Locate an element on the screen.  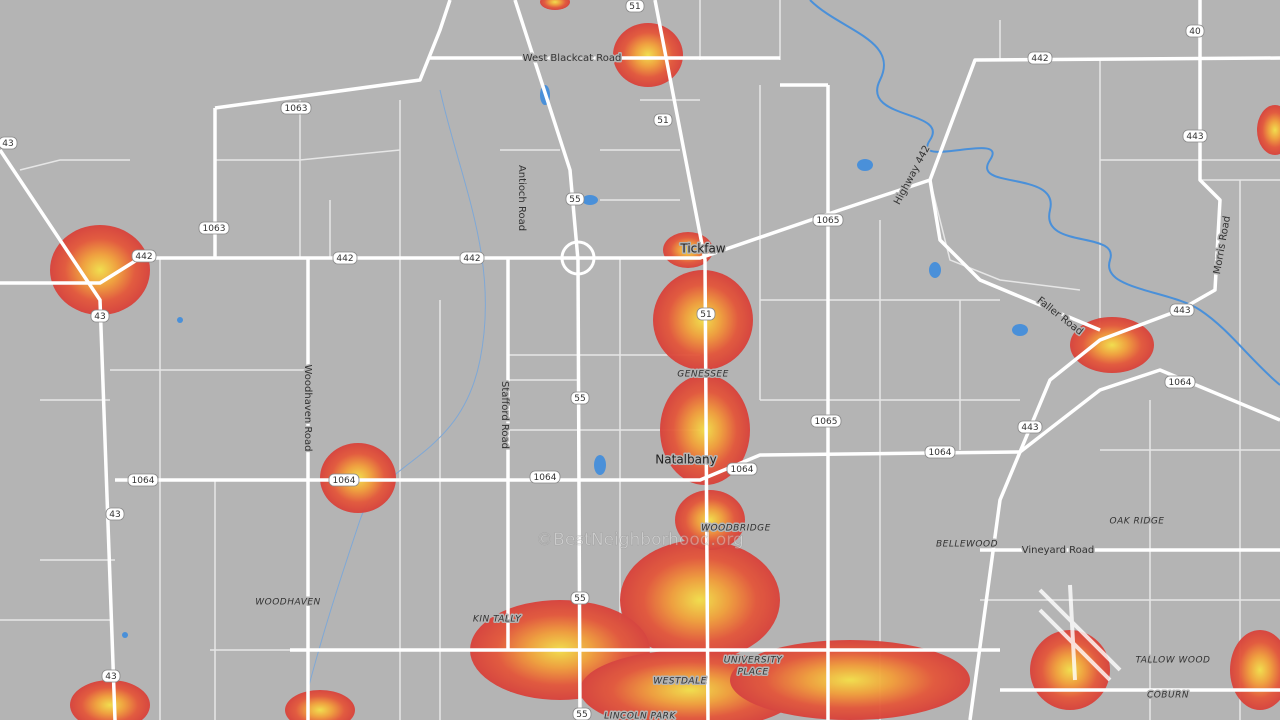
place-label: WESTDALE is located at coordinates (680, 682).